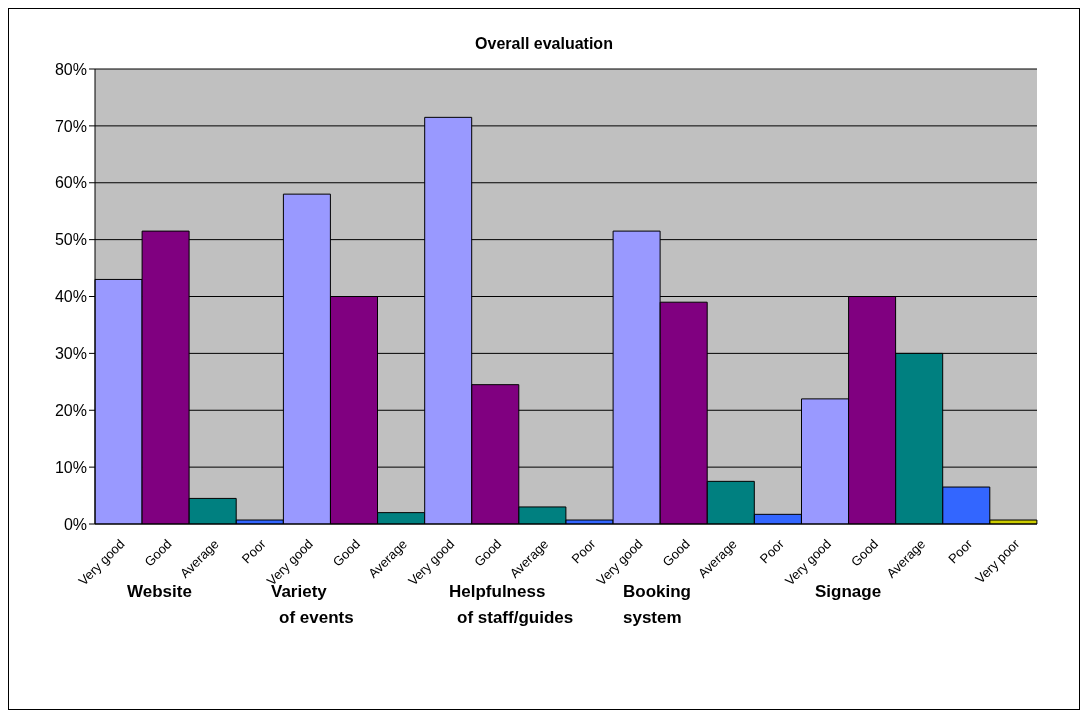 Image resolution: width=1086 pixels, height=718 pixels. I want to click on y-tick-label: 30%, so click(70, 354).